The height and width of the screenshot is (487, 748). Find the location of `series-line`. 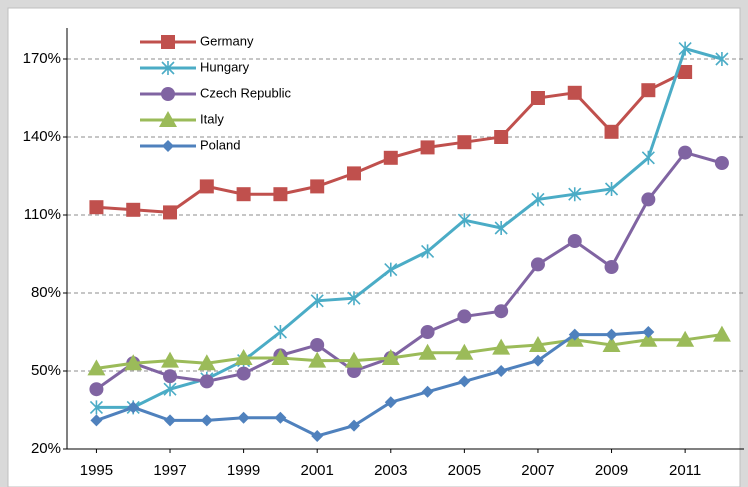

series-line is located at coordinates (409, 351).